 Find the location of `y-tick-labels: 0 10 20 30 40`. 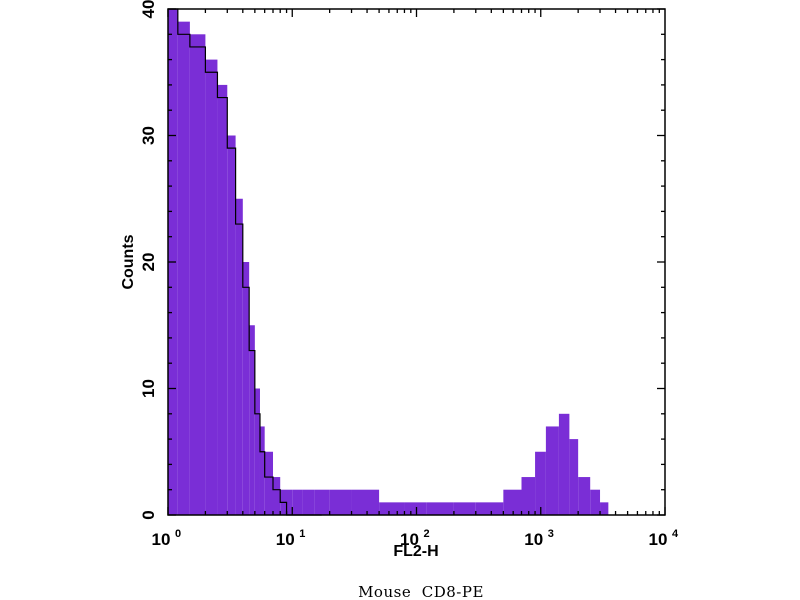

y-tick-labels: 0 10 20 30 40 is located at coordinates (148, 260).